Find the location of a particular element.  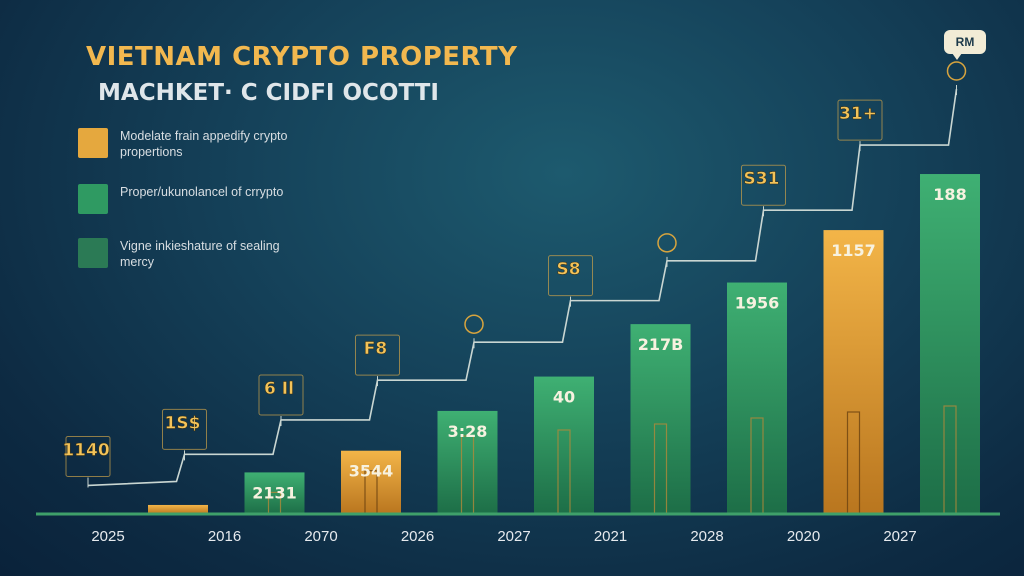

chart-subtitle: MACHKET· C CIDFI OCOTTI is located at coordinates (268, 93).